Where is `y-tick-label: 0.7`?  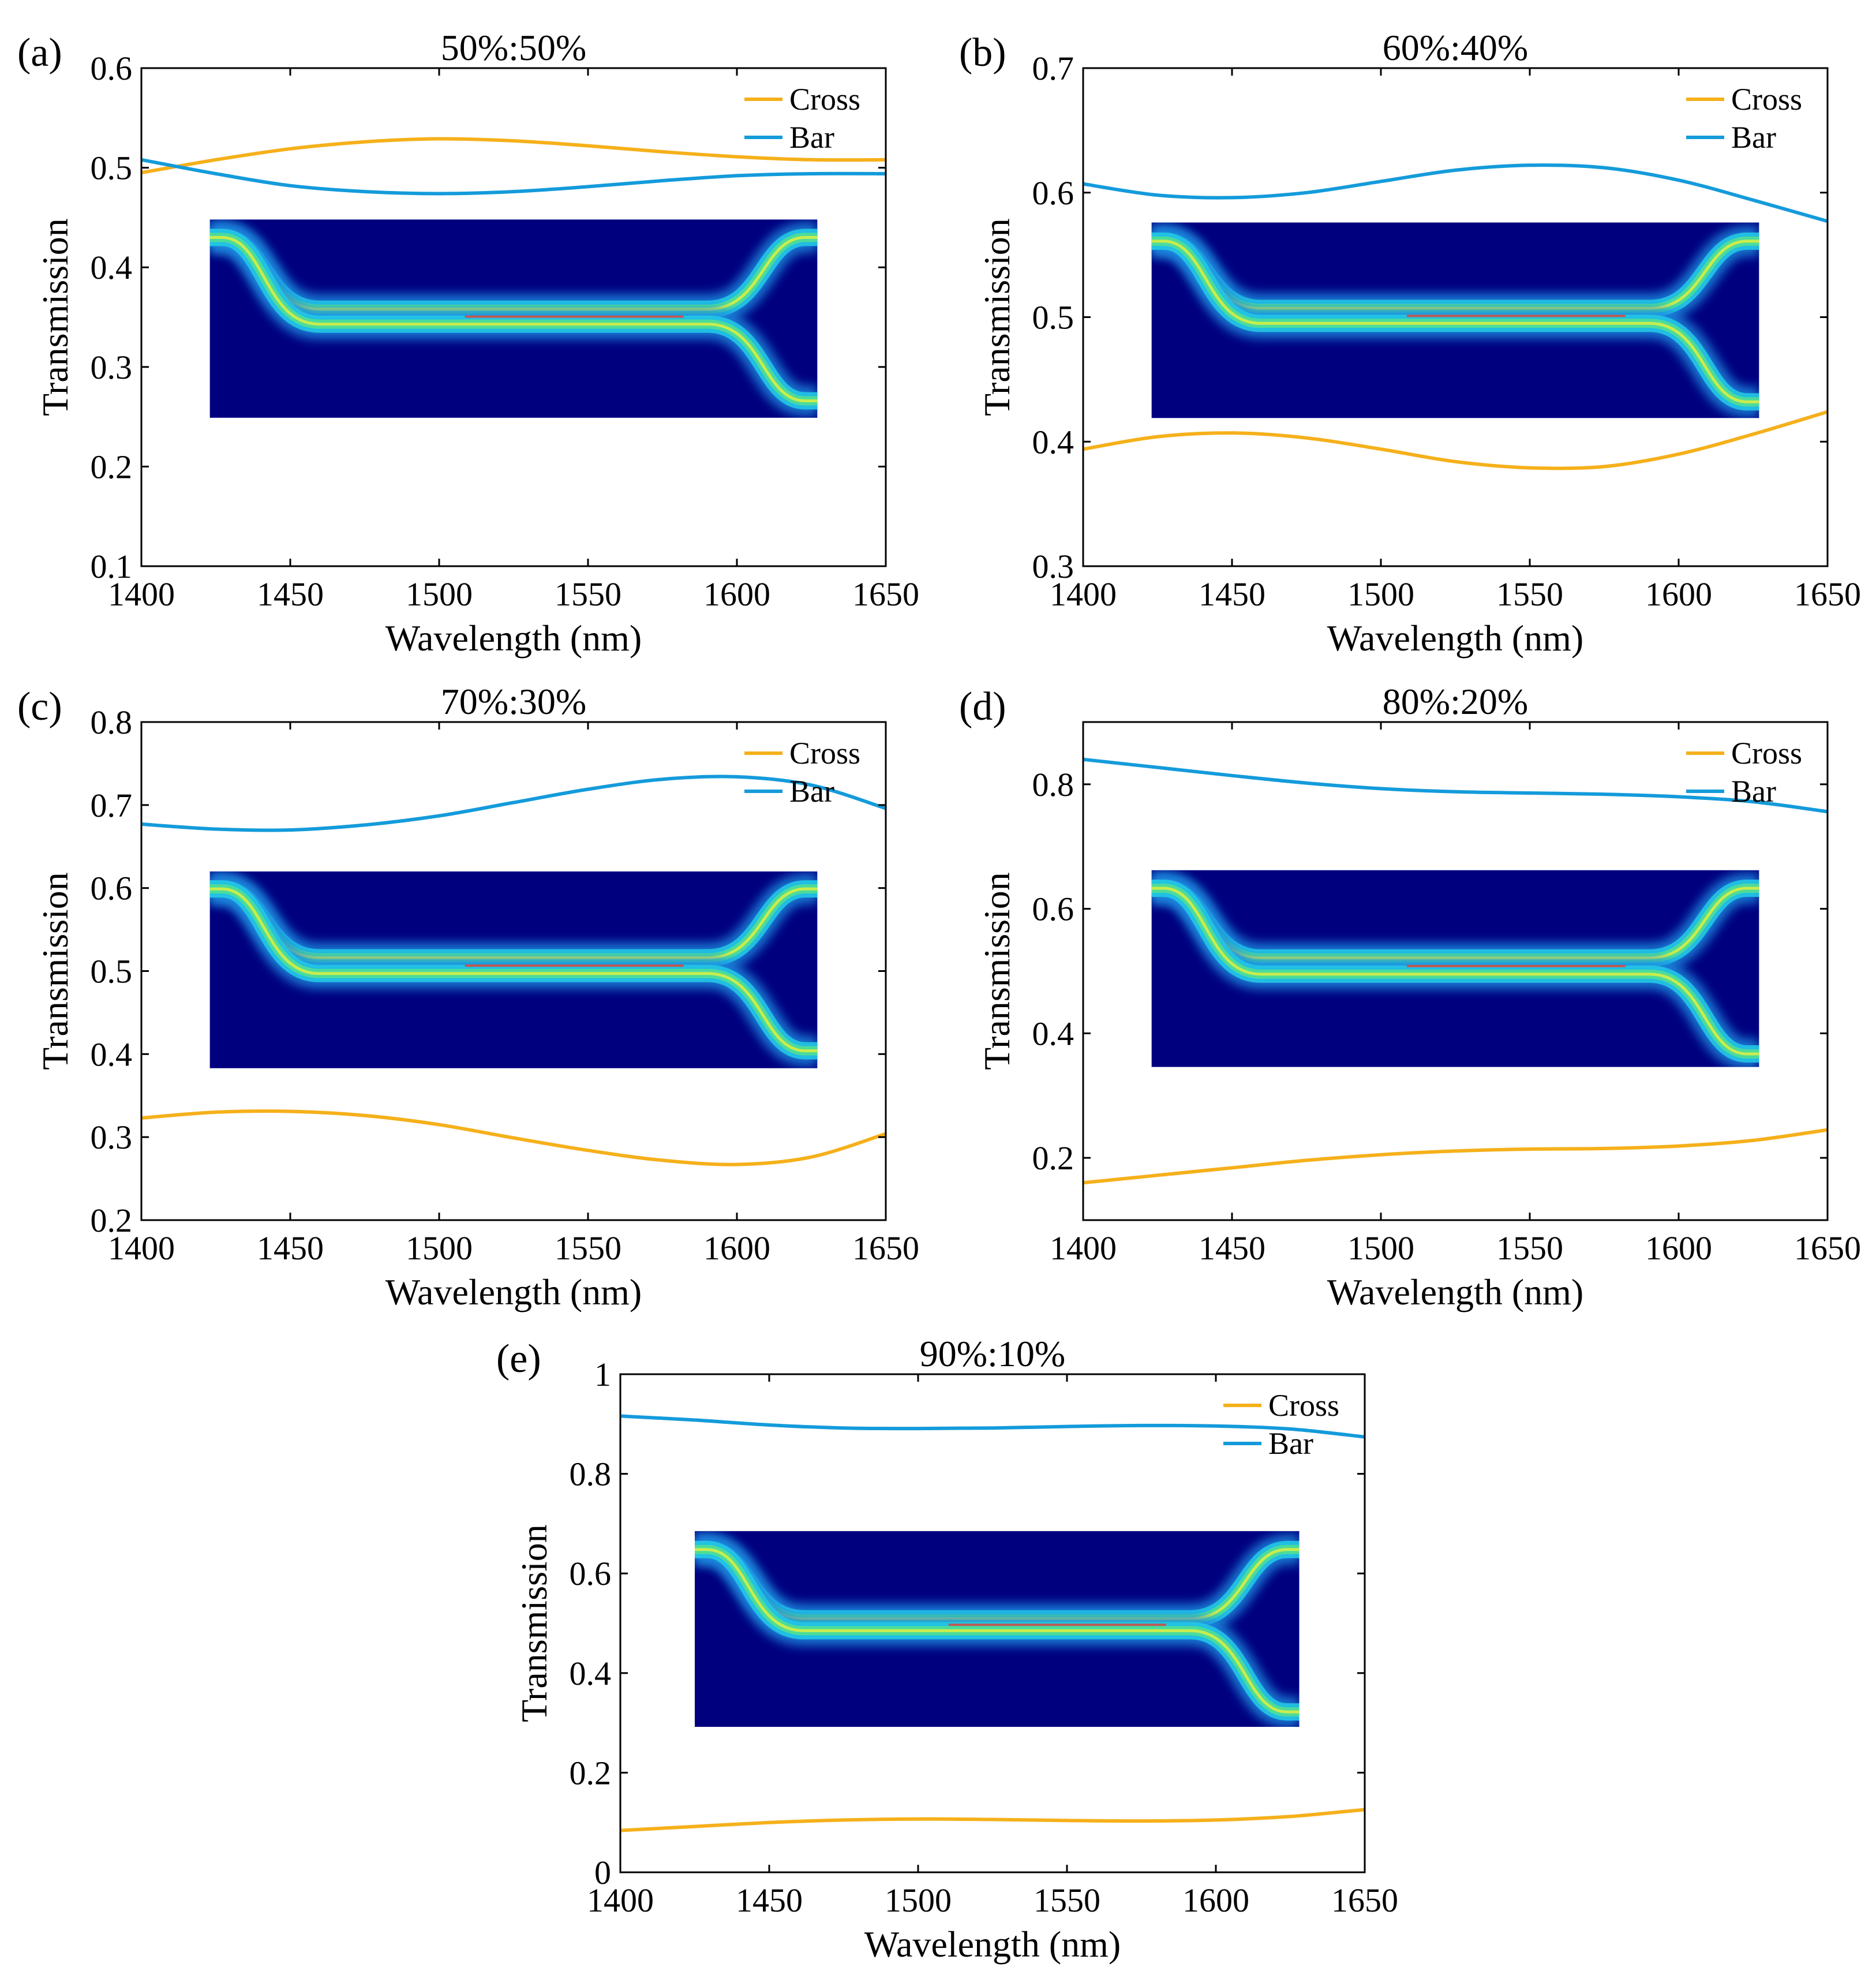
y-tick-label: 0.7 is located at coordinates (112, 805).